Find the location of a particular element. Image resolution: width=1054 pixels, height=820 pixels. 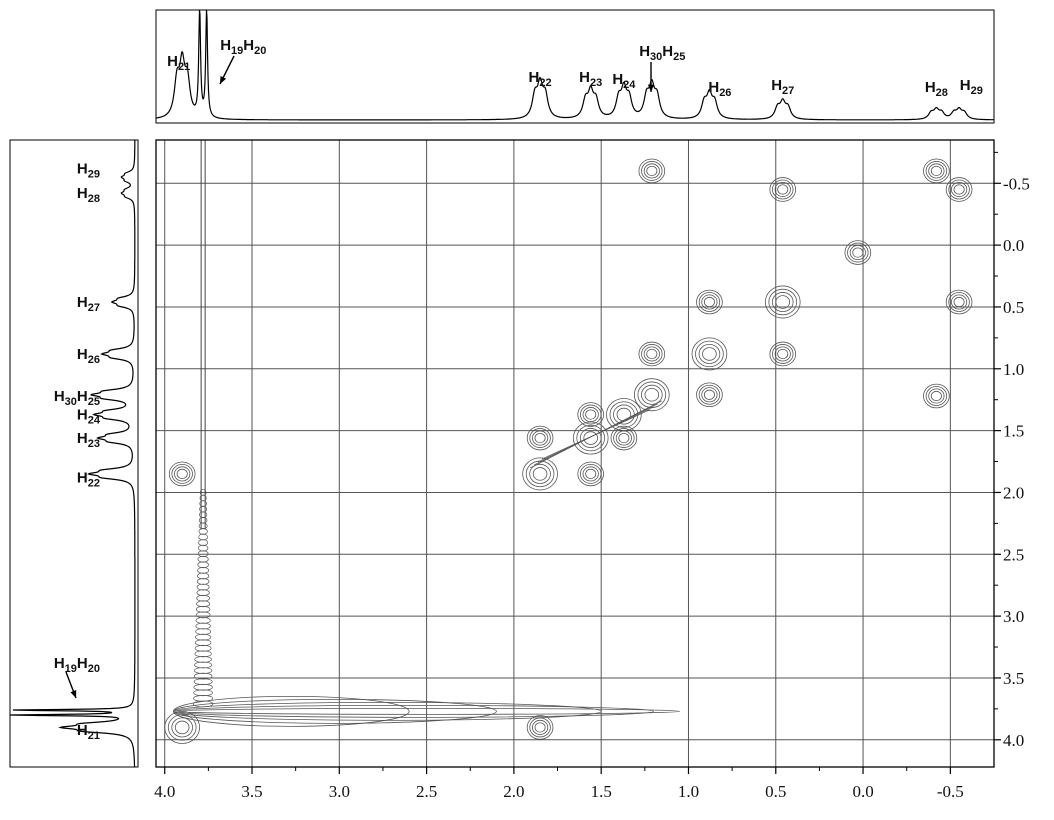

x-tick-label: 0.5 is located at coordinates (775, 791).